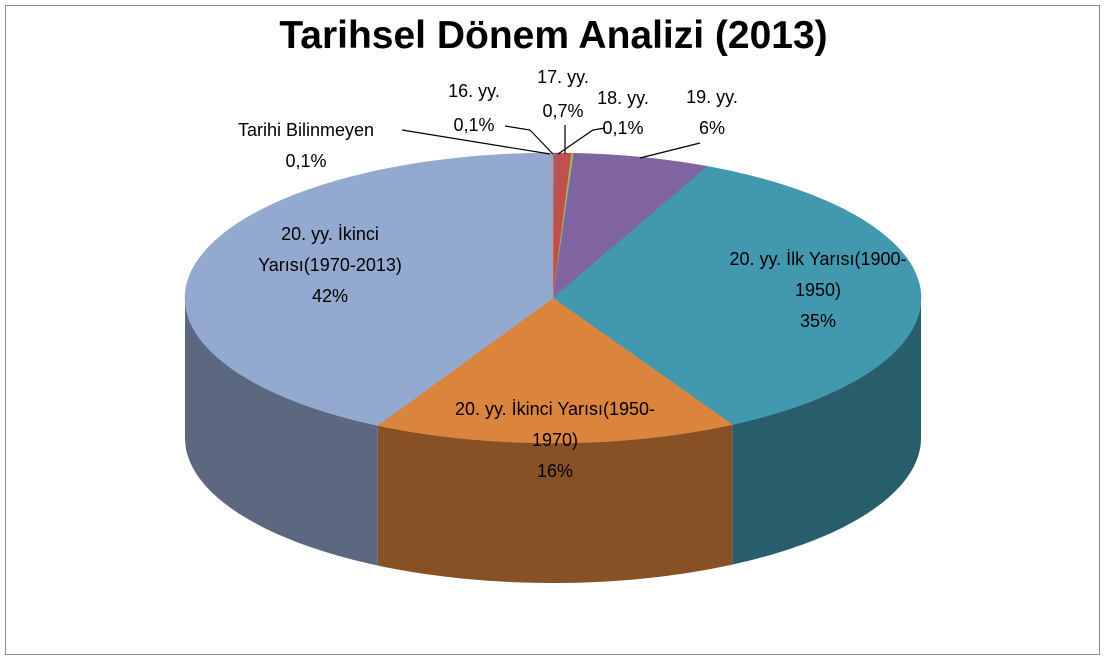 This screenshot has height=661, width=1107. Describe the element at coordinates (553, 35) in the screenshot. I see `chart-title: Tarihsel Dönem Analizi (2013)` at that location.